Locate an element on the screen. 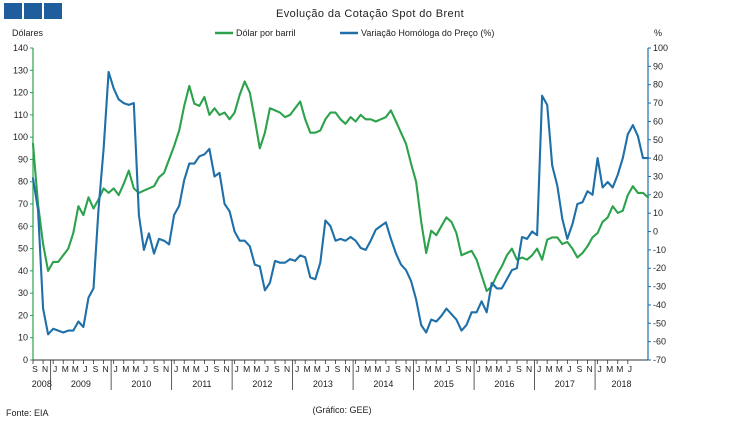  y-tick-label-left: 110 is located at coordinates (21, 115).